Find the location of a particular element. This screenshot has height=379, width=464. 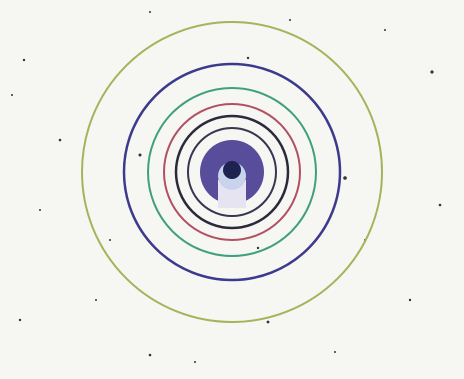

beam-core is located at coordinates (232, 170).